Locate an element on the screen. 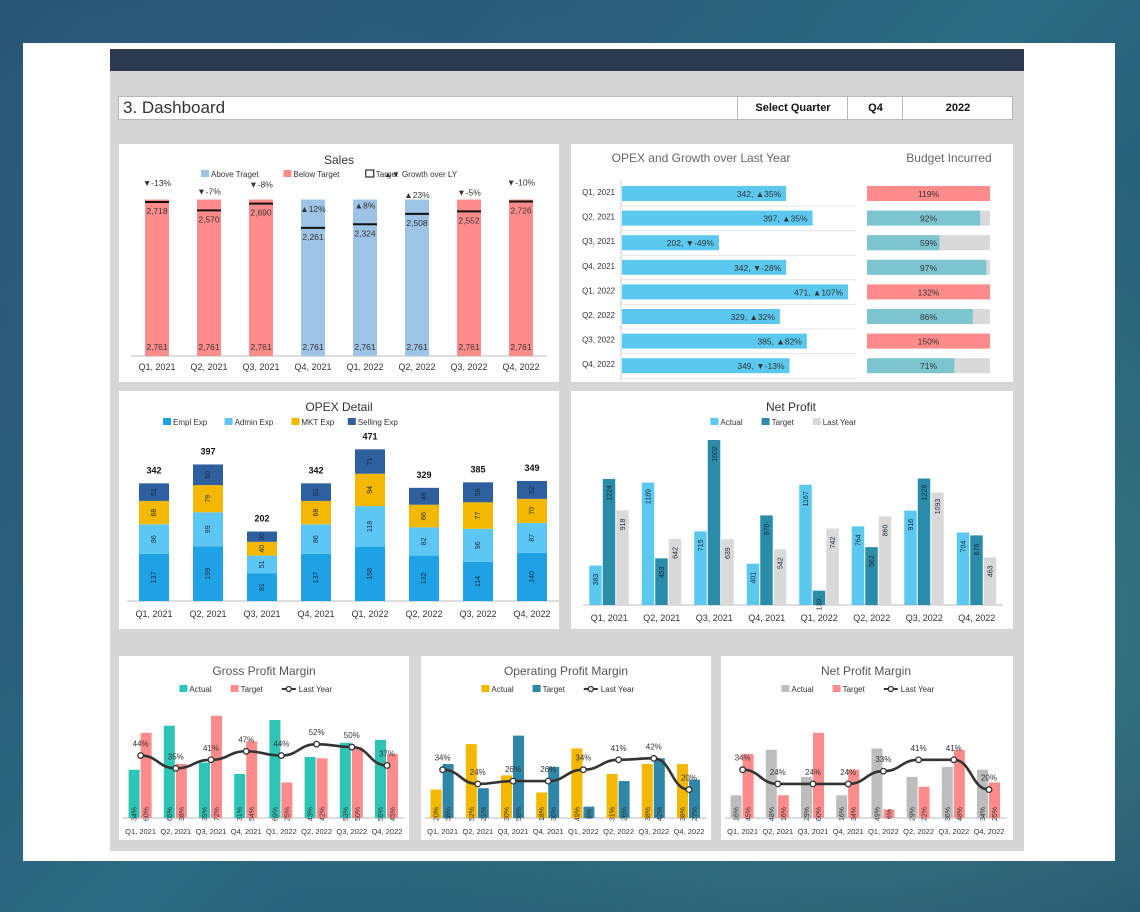 The width and height of the screenshot is (1140, 912). npm-target-label: 34% is located at coordinates (854, 814).